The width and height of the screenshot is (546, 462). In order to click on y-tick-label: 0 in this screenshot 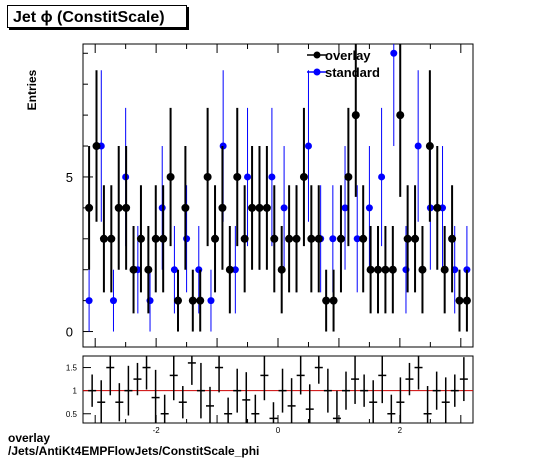, I will do `click(69, 332)`.